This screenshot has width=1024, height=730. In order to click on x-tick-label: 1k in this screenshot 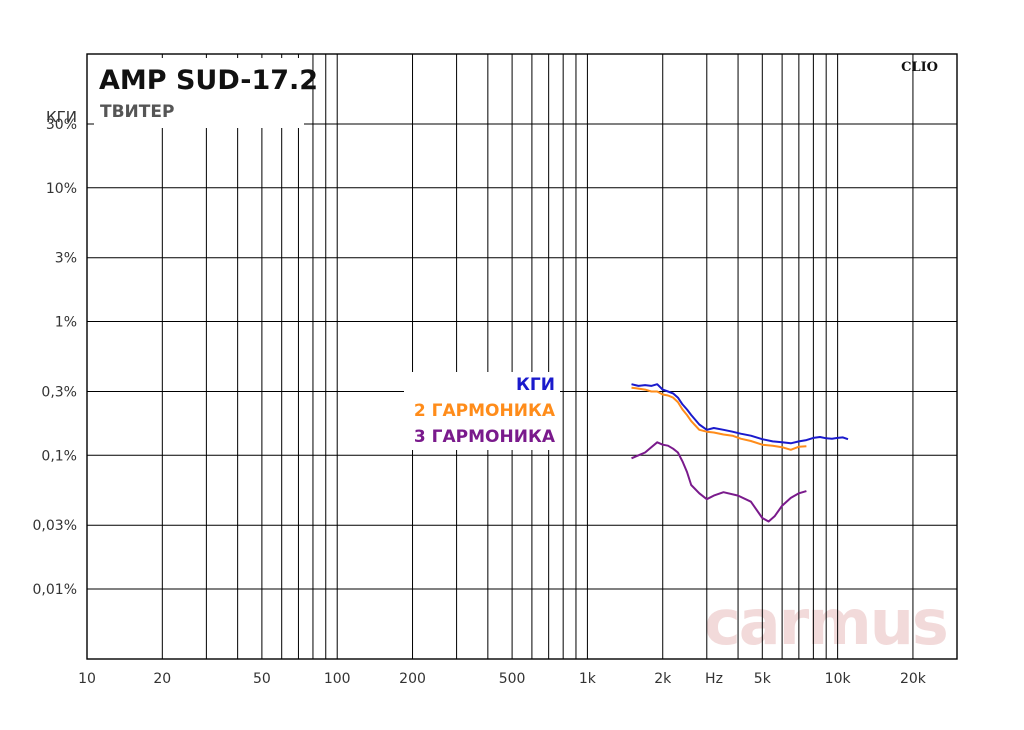, I will do `click(588, 679)`.